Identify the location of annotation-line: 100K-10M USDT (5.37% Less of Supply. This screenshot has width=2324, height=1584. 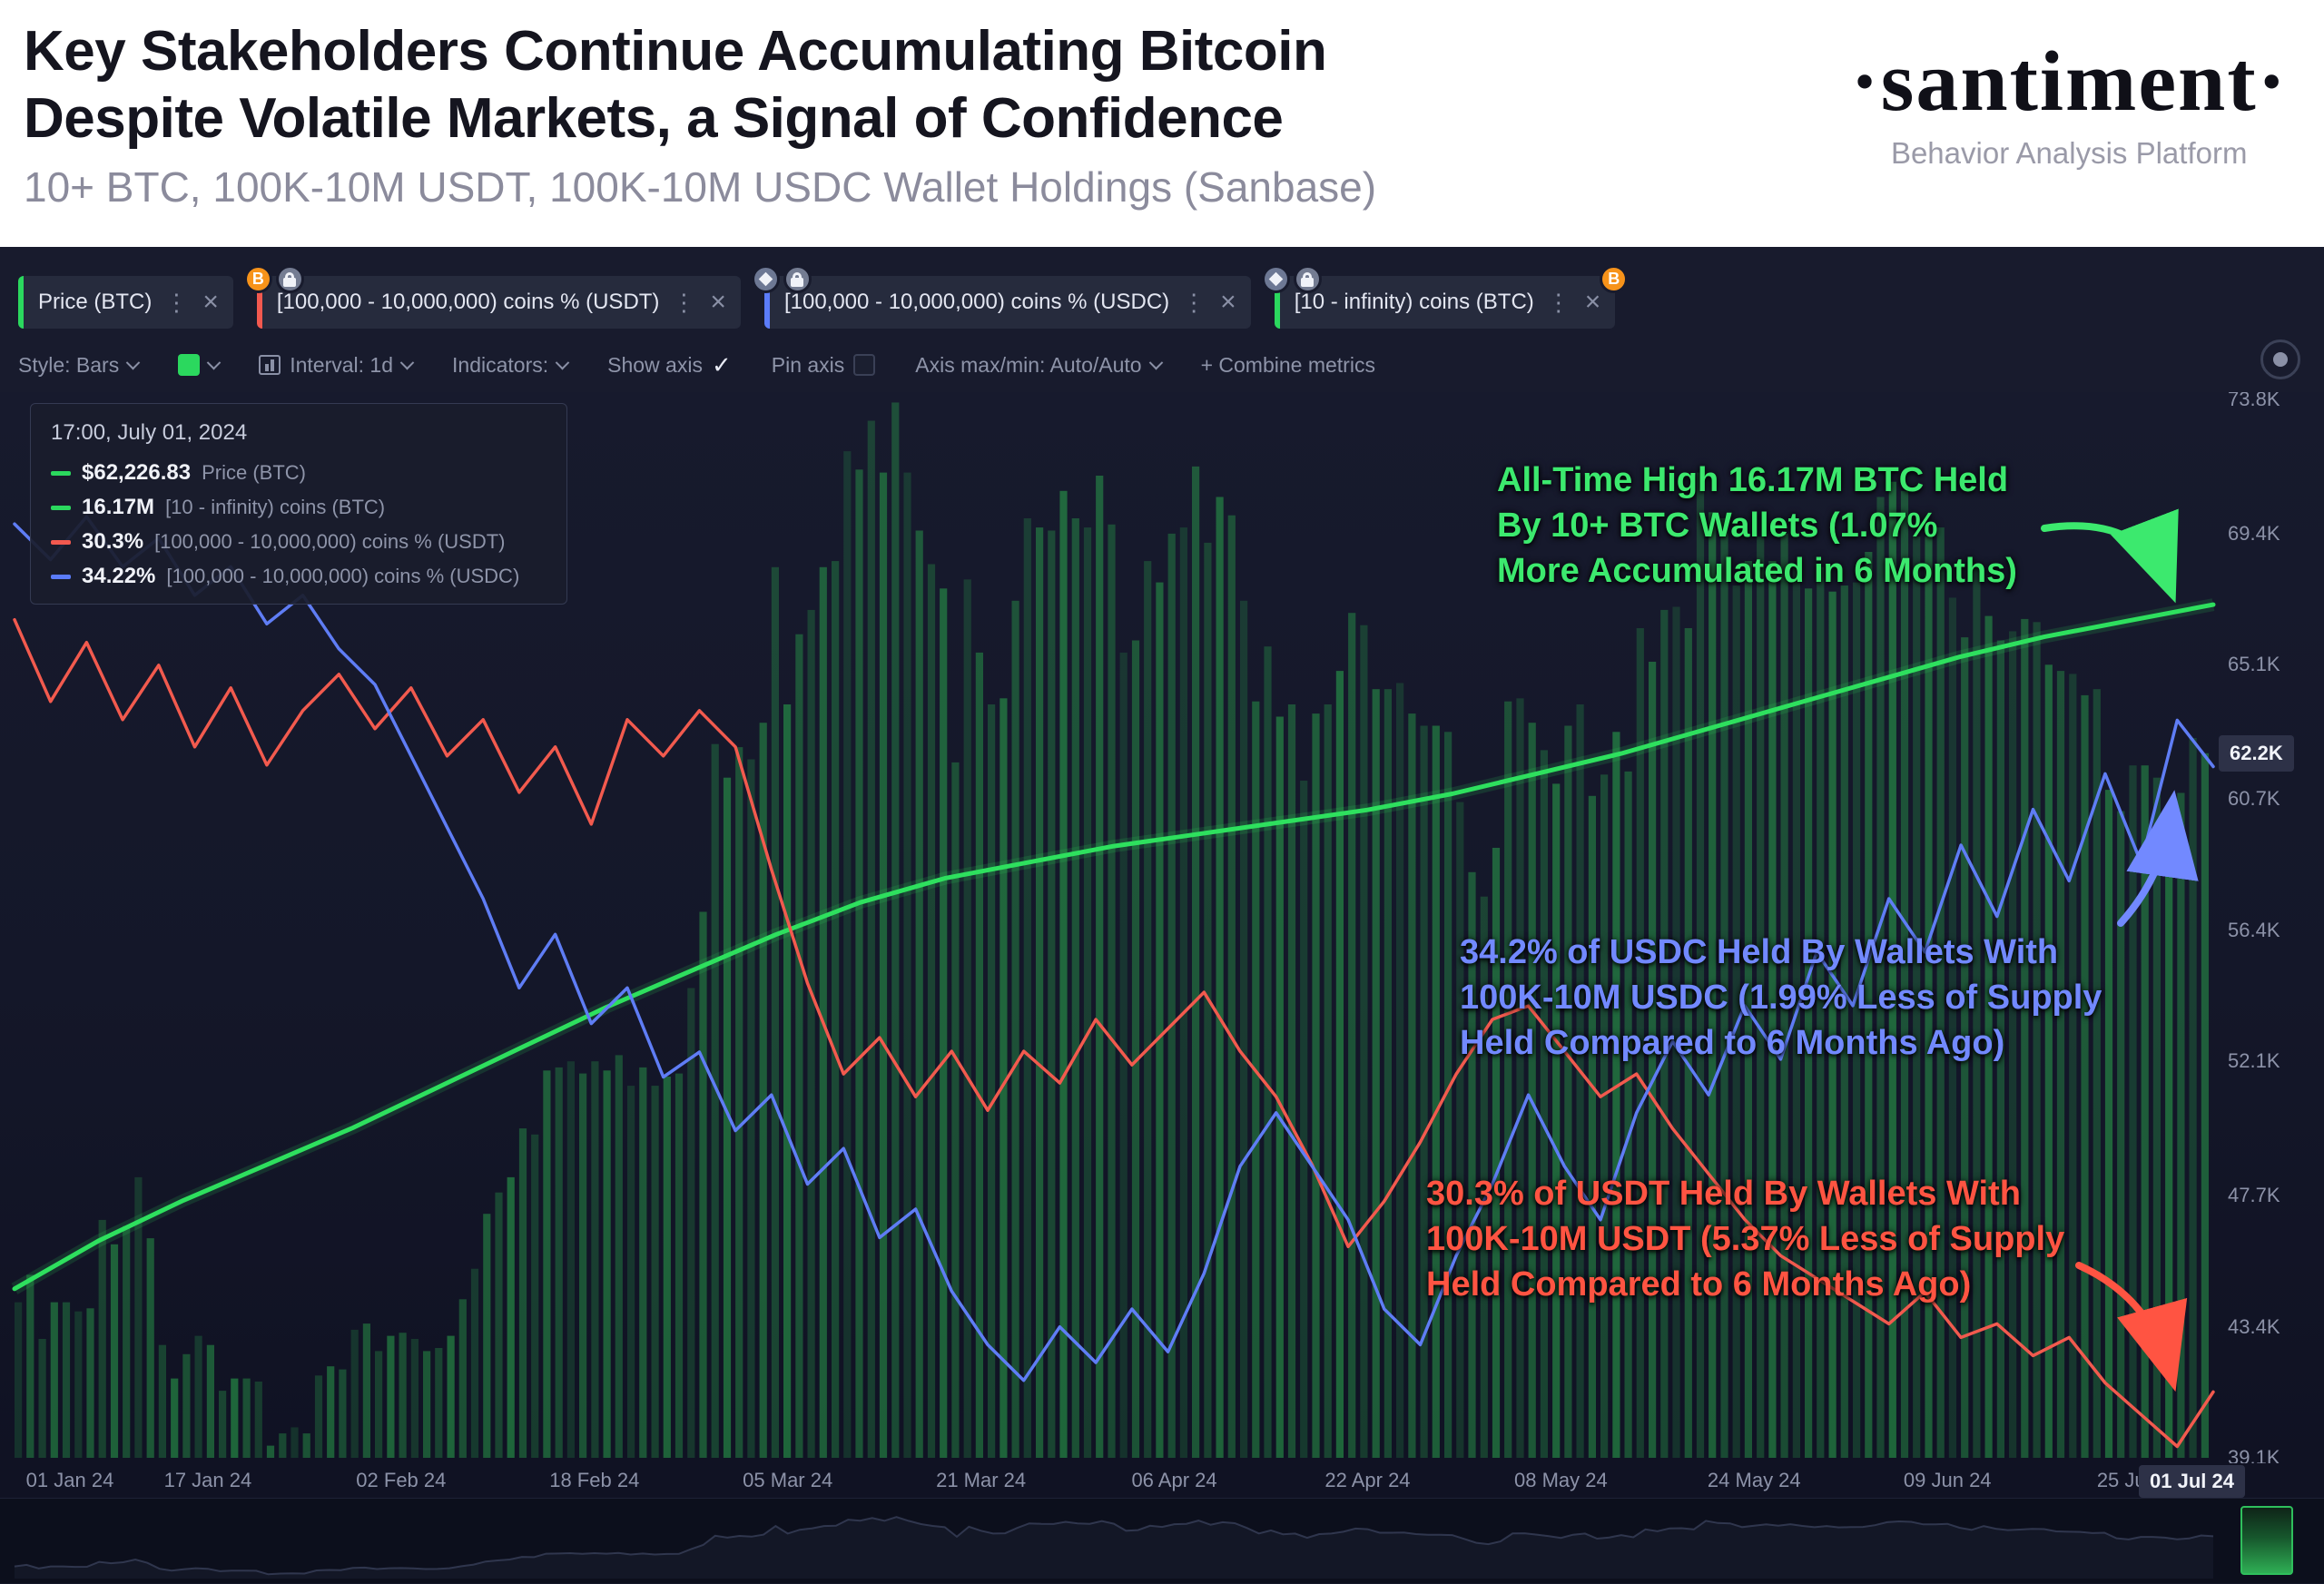
(1745, 1239).